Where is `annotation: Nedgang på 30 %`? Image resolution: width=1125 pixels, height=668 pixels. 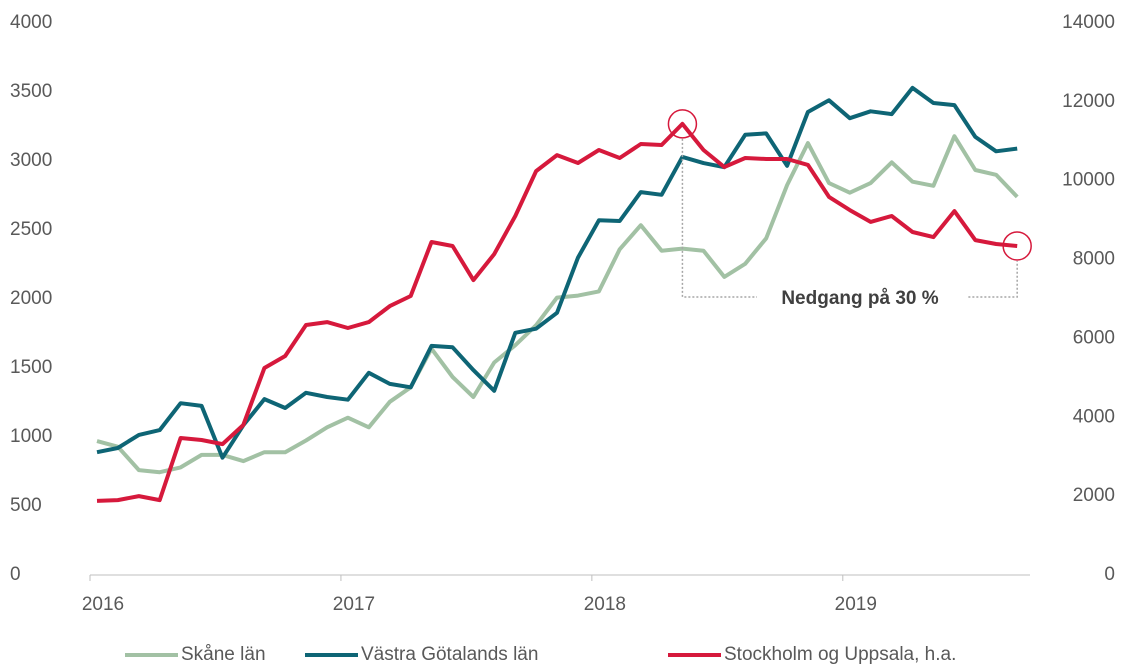
annotation: Nedgang på 30 % is located at coordinates (859, 298).